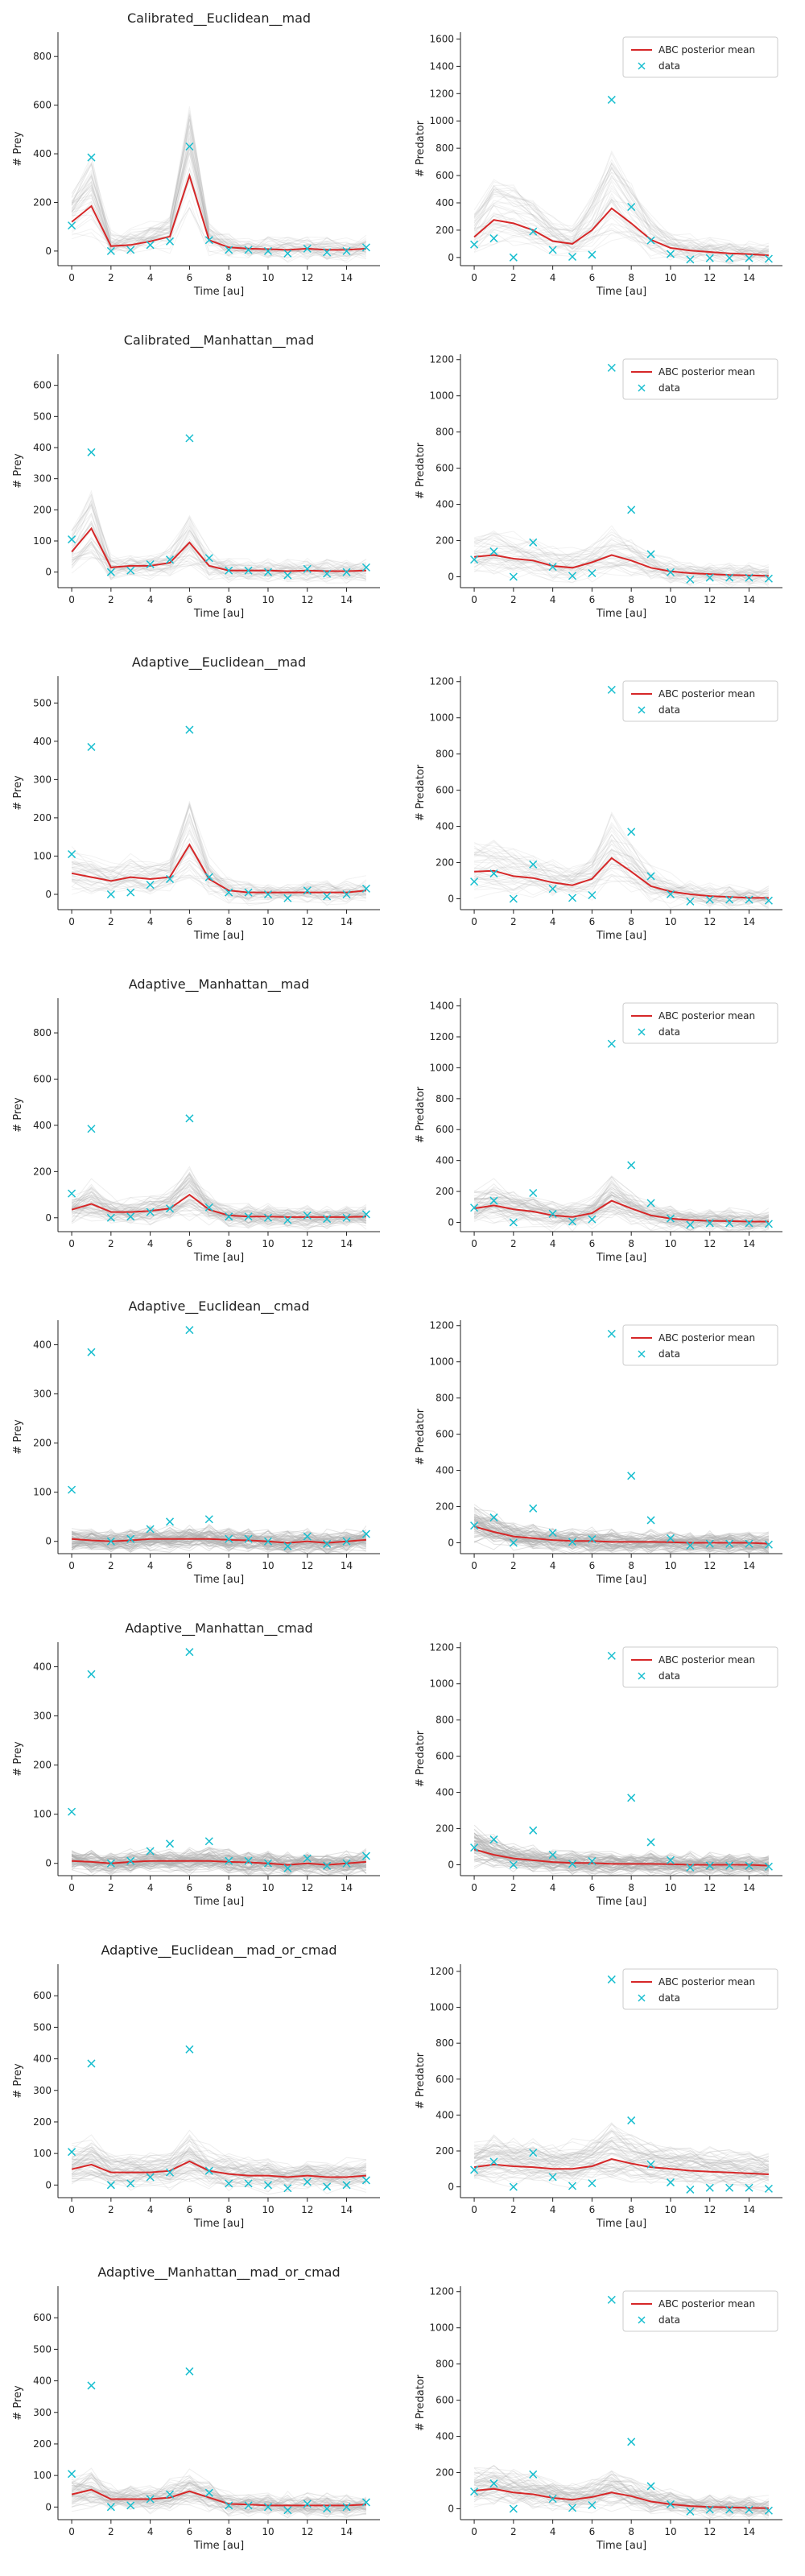 The image size is (805, 2576). Describe the element at coordinates (442, 66) in the screenshot. I see `y-tick-label: 1400` at that location.